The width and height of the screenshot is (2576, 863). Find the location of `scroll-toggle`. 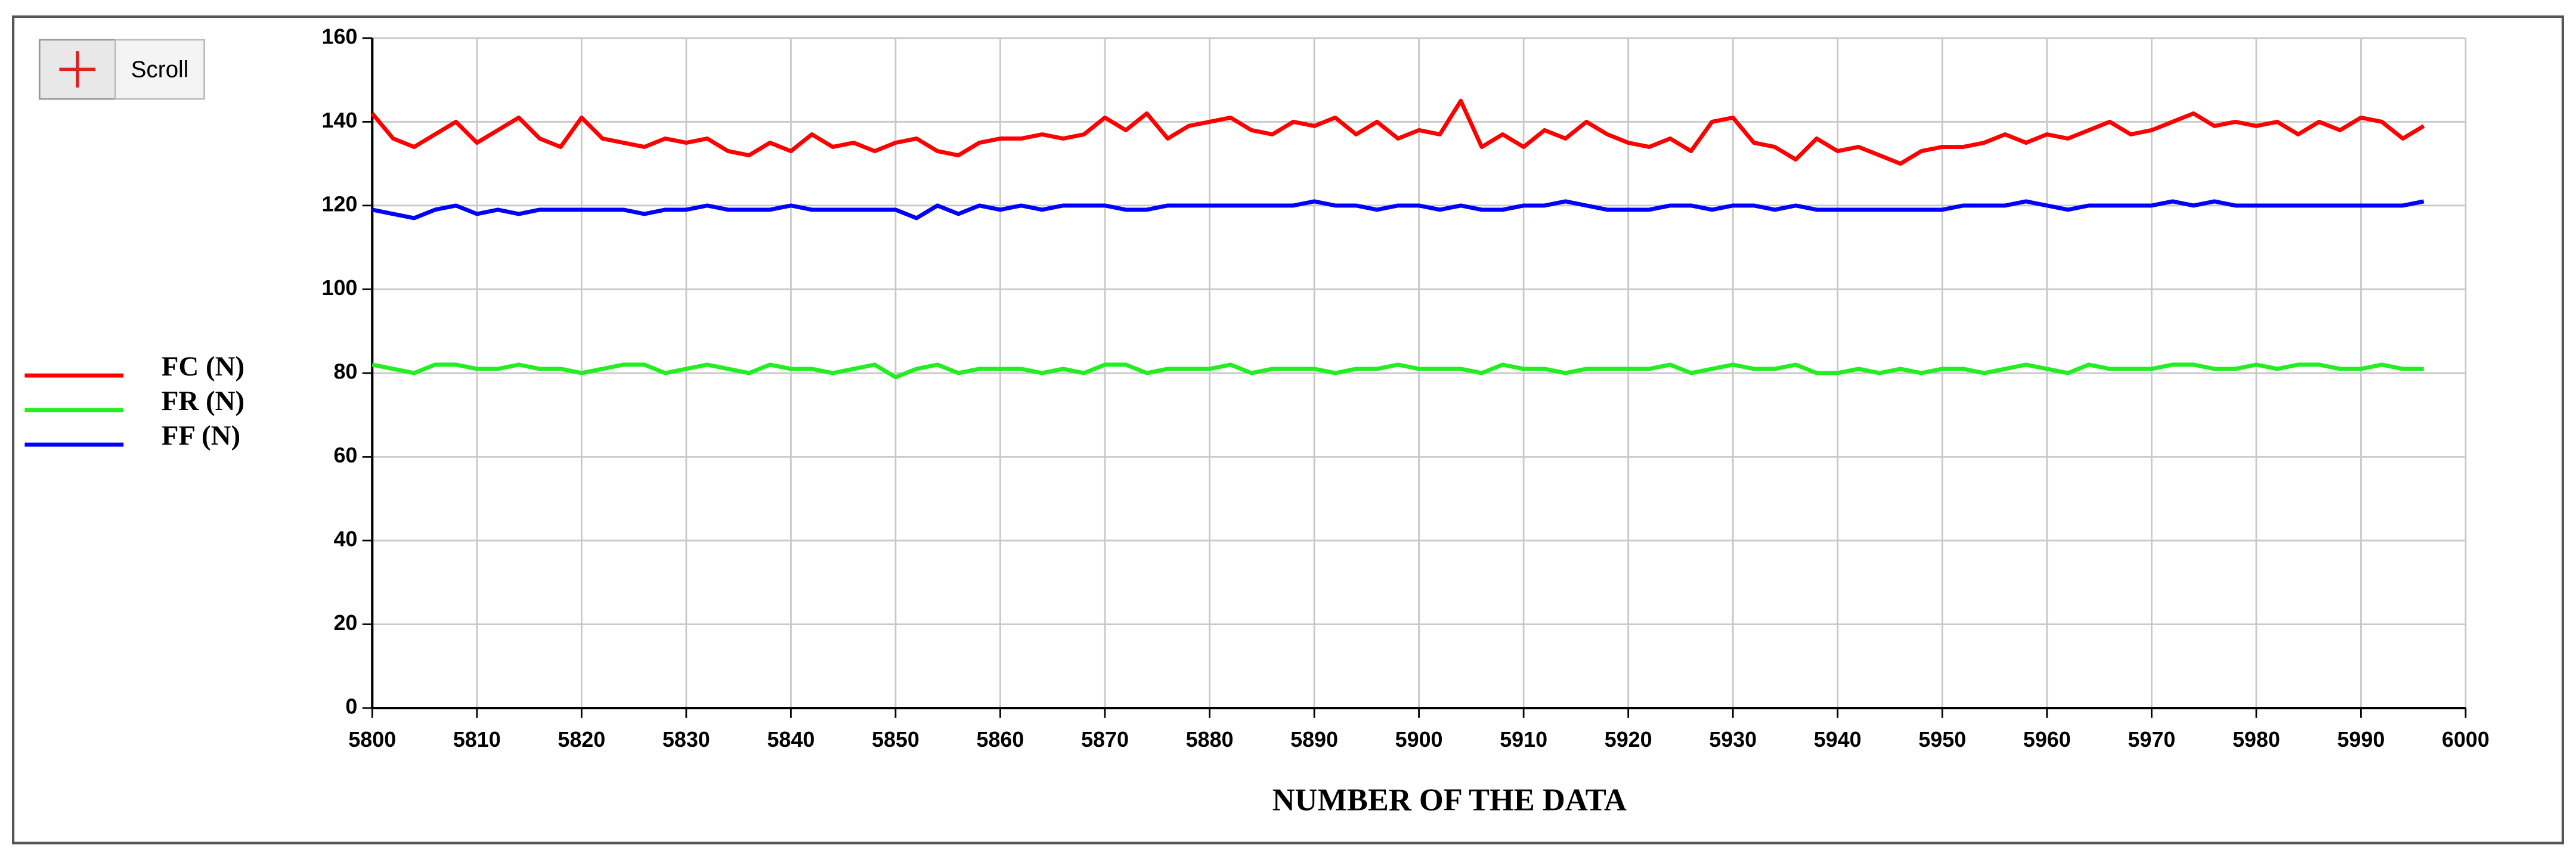

scroll-toggle is located at coordinates (159, 69).